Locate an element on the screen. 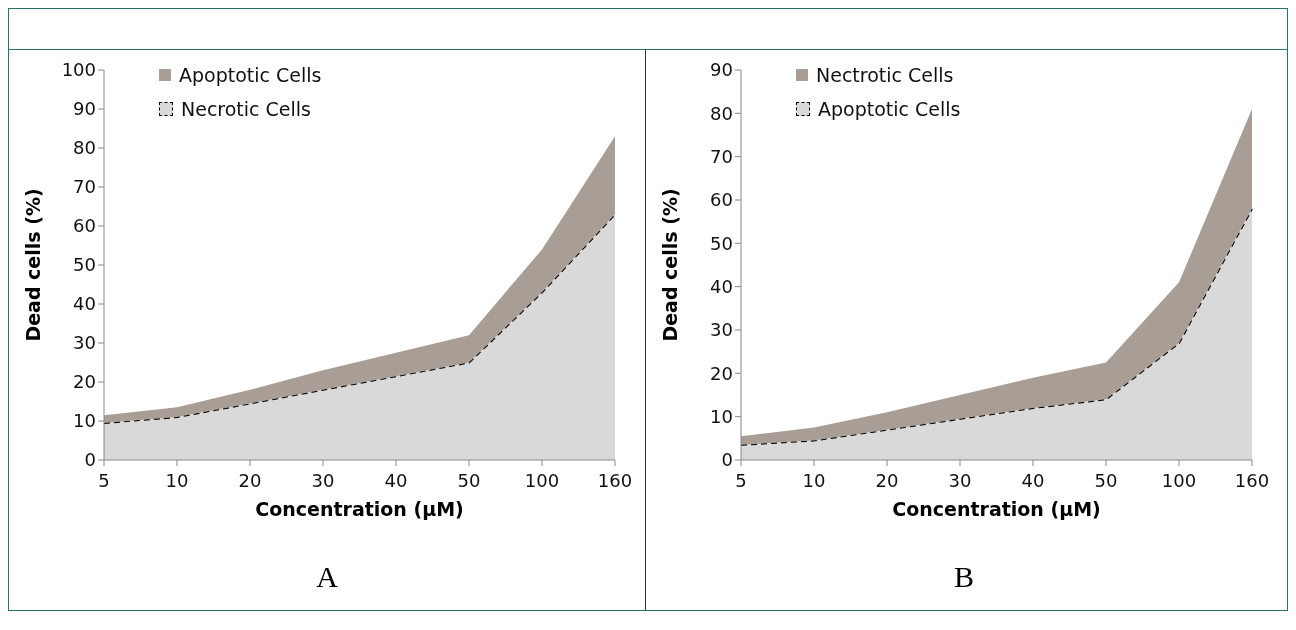 Image resolution: width=1296 pixels, height=630 pixels. legend-label: Necrotic Cells is located at coordinates (246, 109).